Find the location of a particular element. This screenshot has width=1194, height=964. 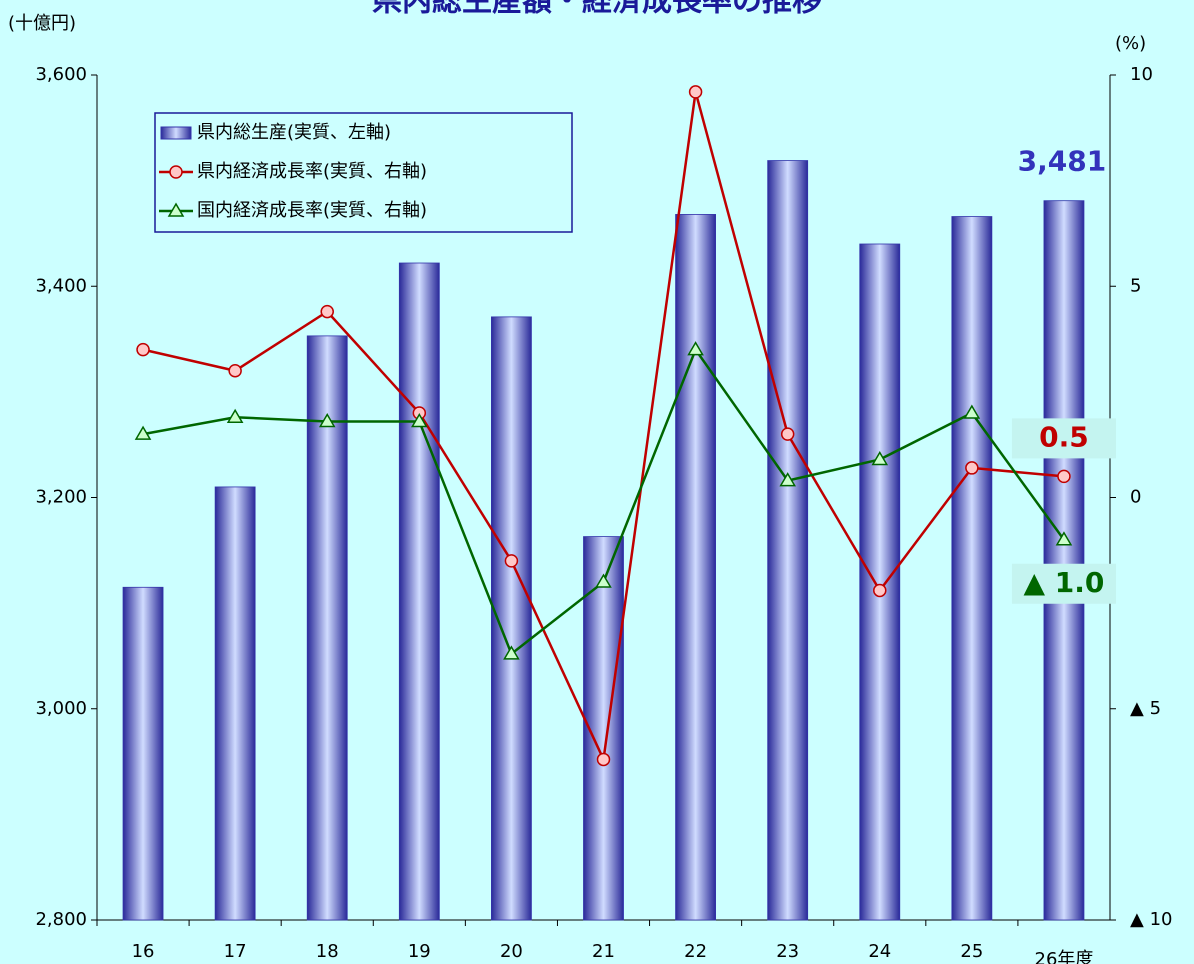

y-tick-label: 3,200 is located at coordinates (61, 497).